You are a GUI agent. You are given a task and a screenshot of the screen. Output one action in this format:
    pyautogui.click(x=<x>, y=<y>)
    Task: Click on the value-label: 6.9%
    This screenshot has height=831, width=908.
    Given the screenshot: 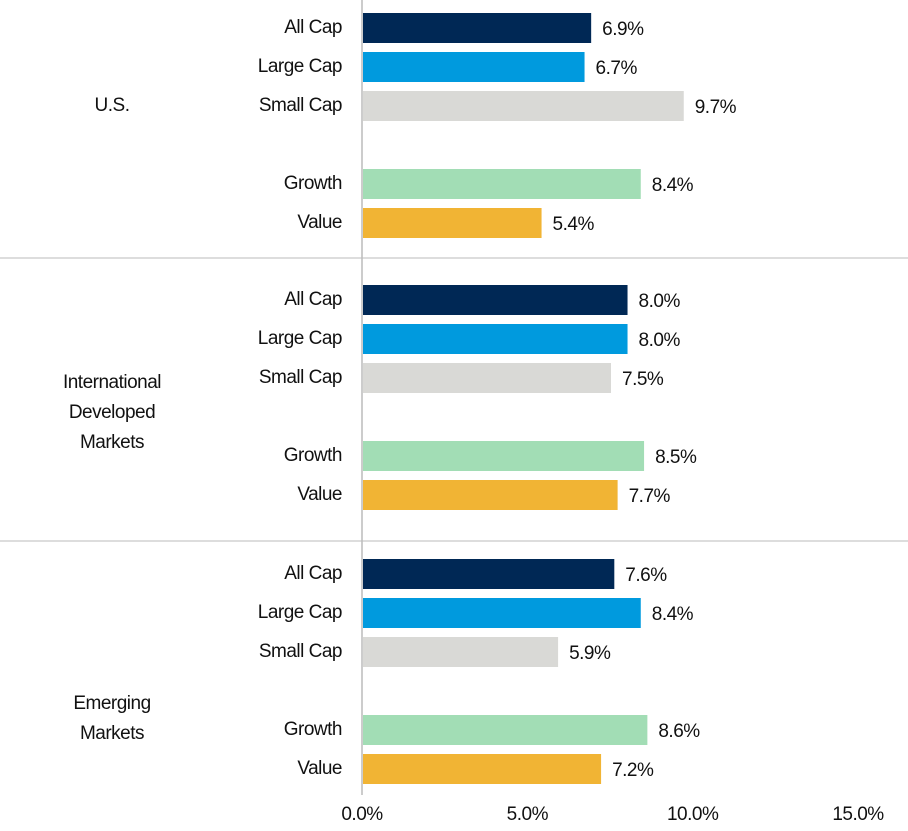 What is the action you would take?
    pyautogui.click(x=623, y=29)
    